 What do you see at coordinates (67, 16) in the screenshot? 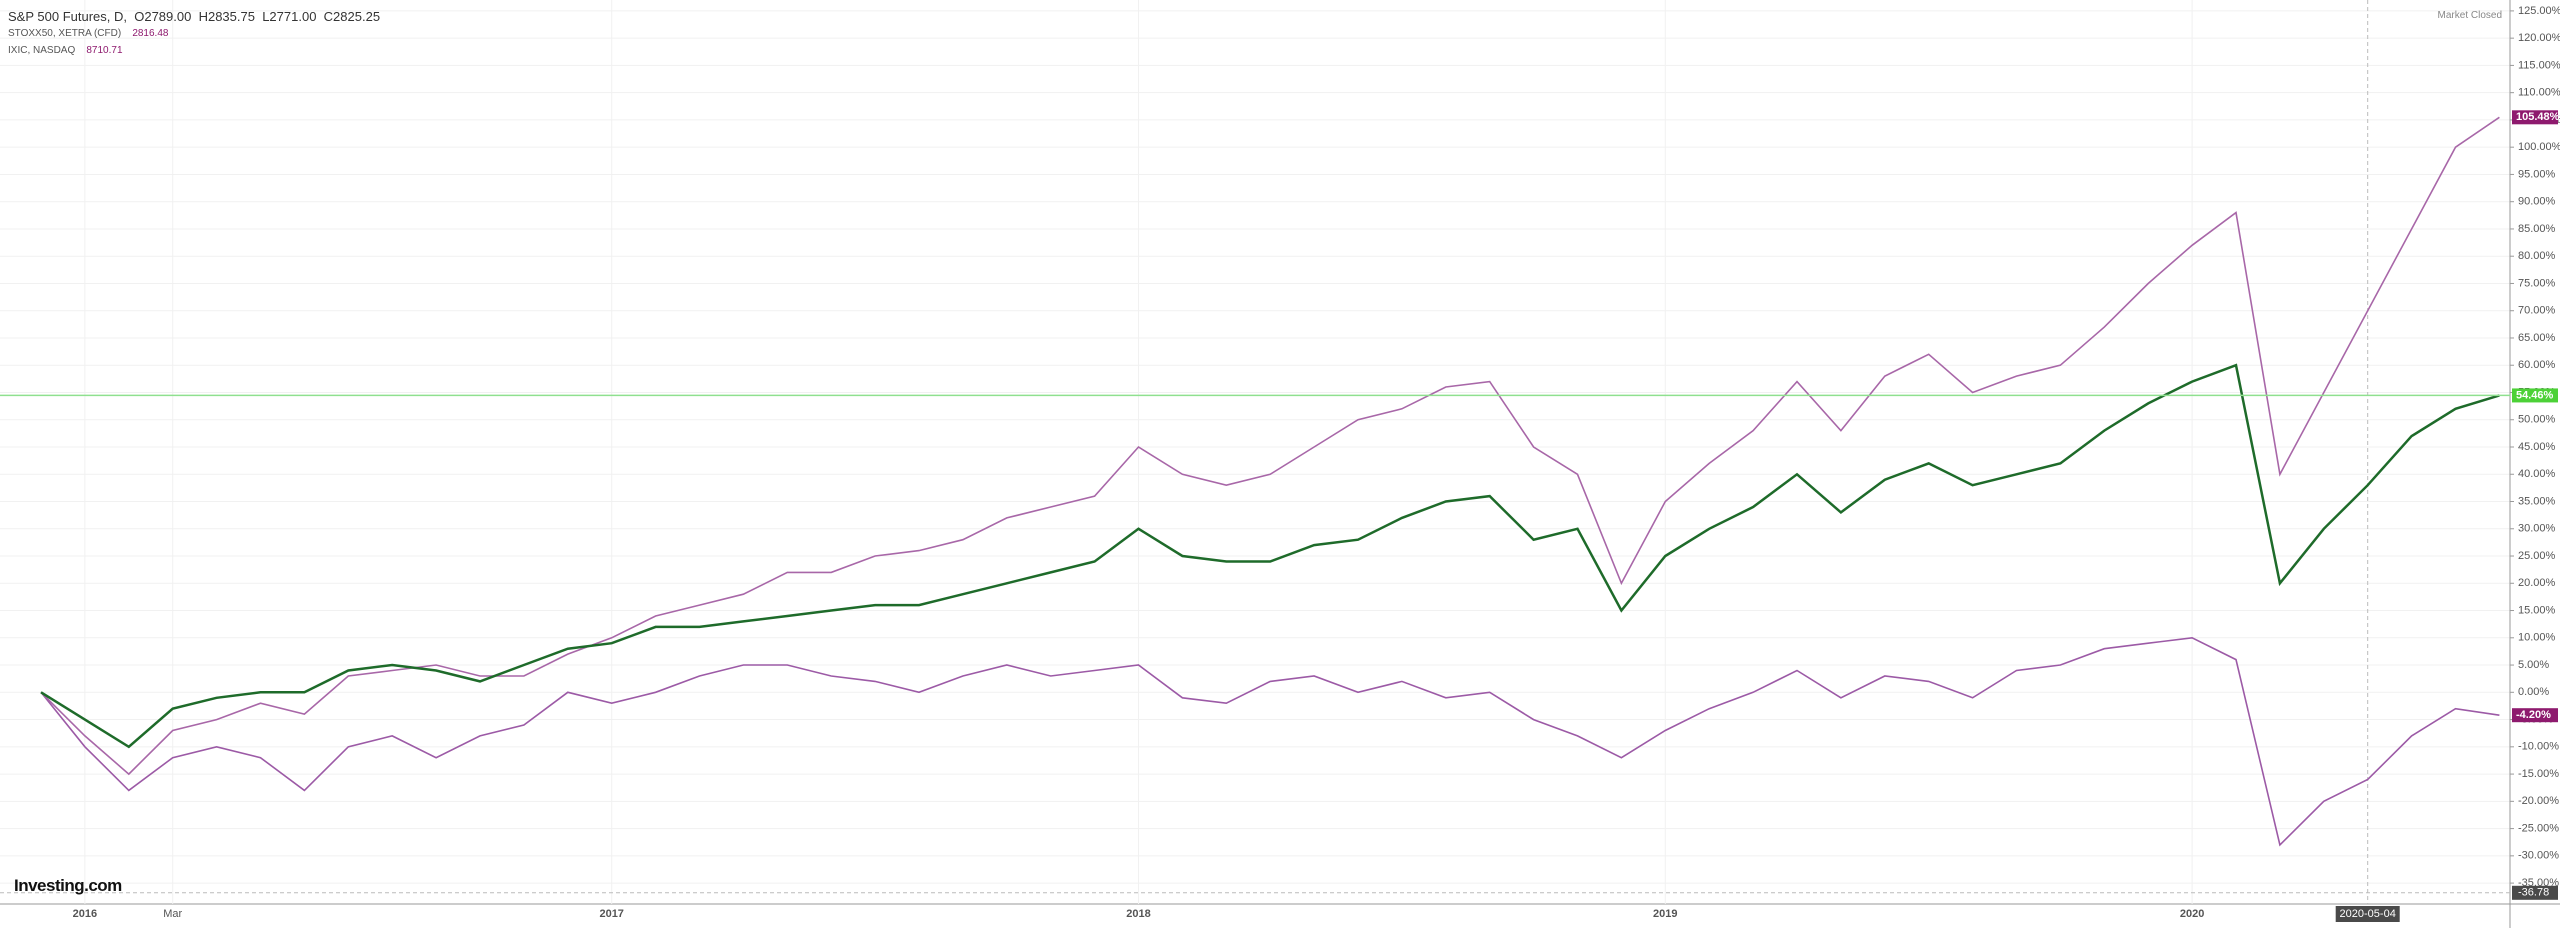
I see `symbol: S&P 500 Futures, D,` at bounding box center [67, 16].